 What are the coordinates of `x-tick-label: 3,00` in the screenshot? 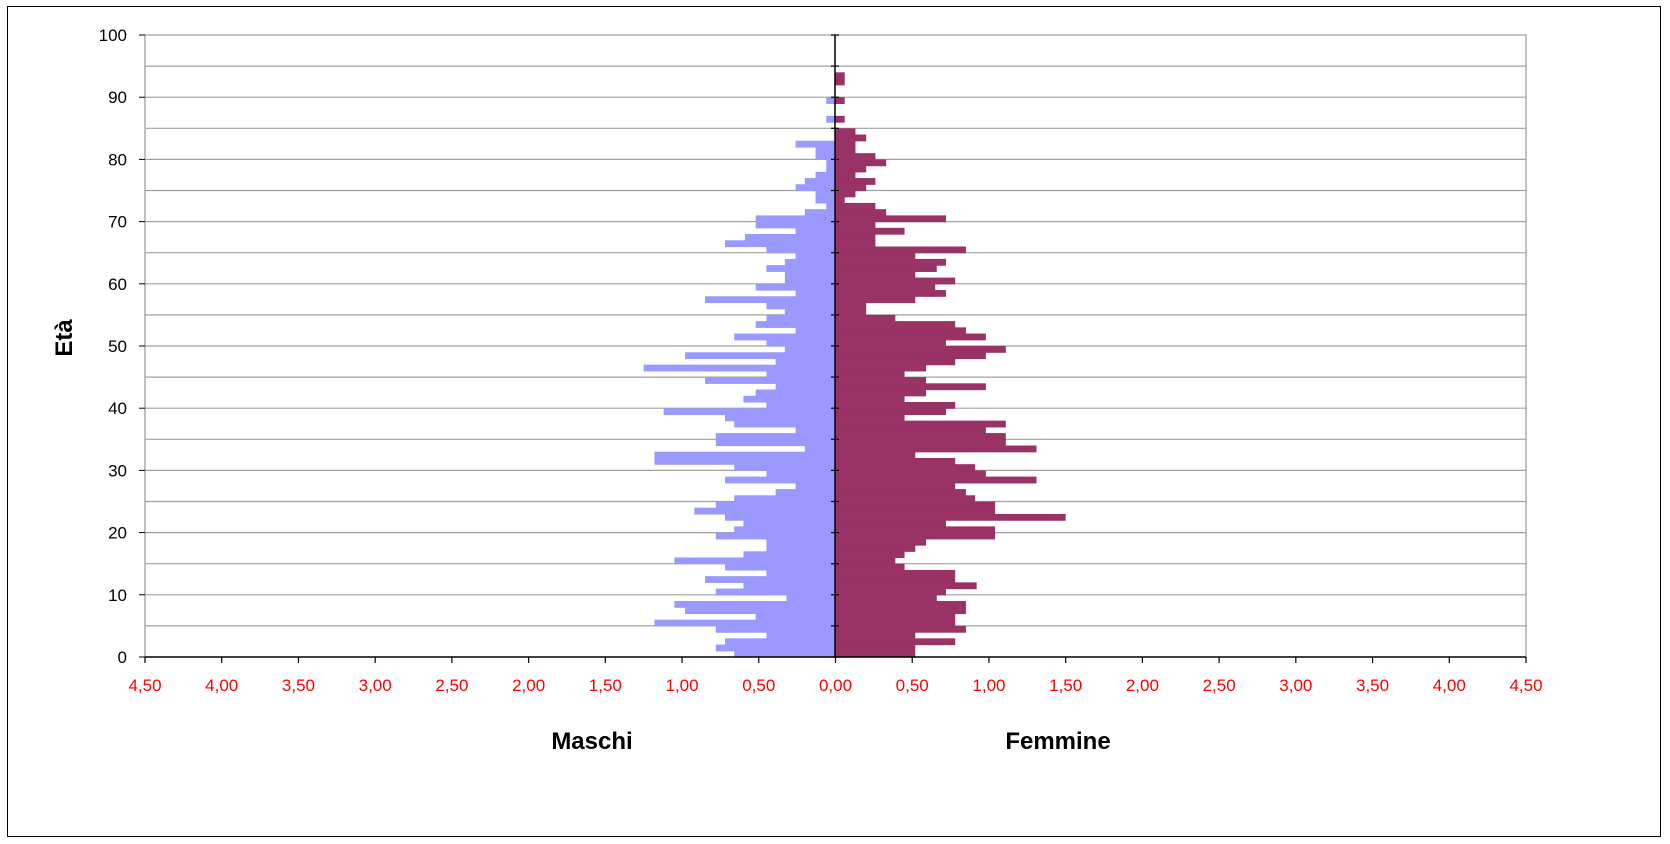 It's located at (1295, 685).